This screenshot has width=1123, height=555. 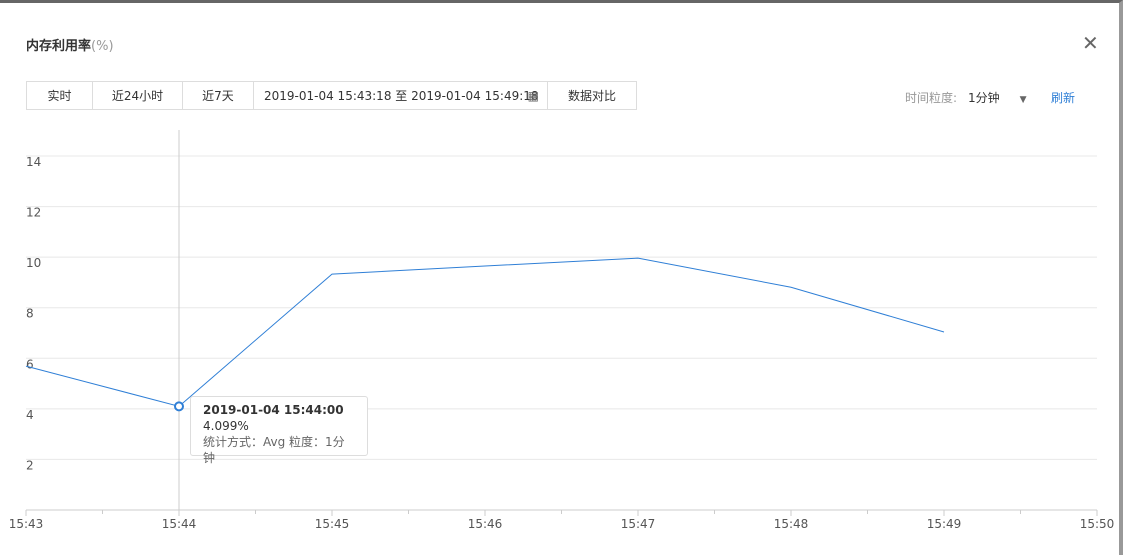 I want to click on x-tick-label: 15:48, so click(x=791, y=524).